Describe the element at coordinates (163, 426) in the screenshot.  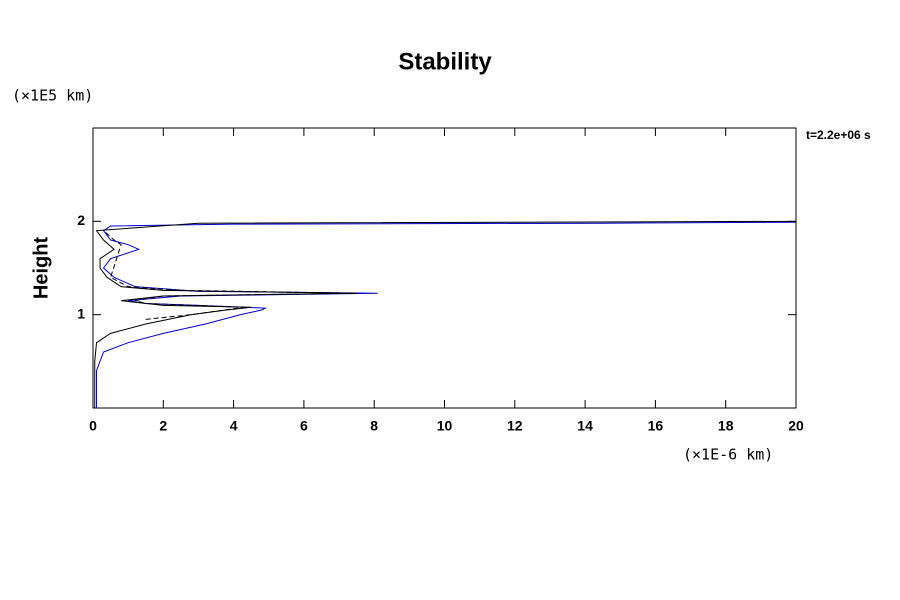
I see `x-tick-label: 2` at that location.